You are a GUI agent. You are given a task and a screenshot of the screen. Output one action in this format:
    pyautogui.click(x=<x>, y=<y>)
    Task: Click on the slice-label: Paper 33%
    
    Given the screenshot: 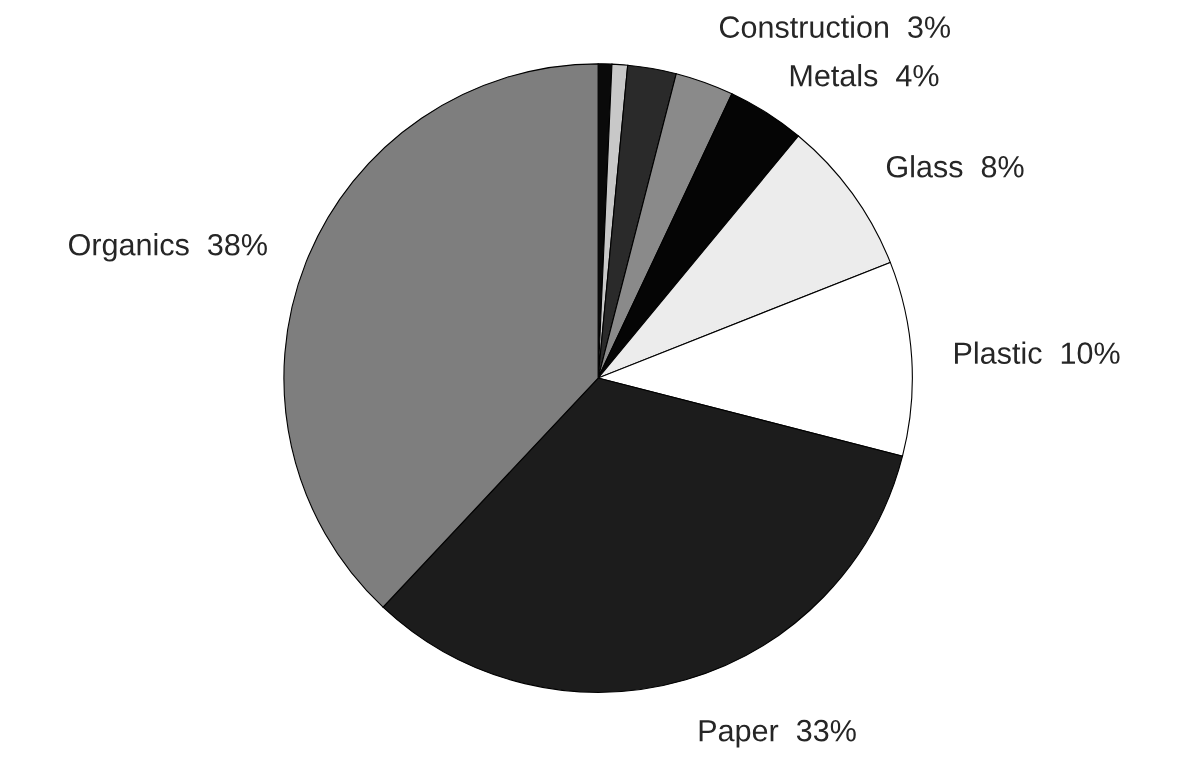 What is the action you would take?
    pyautogui.click(x=777, y=733)
    